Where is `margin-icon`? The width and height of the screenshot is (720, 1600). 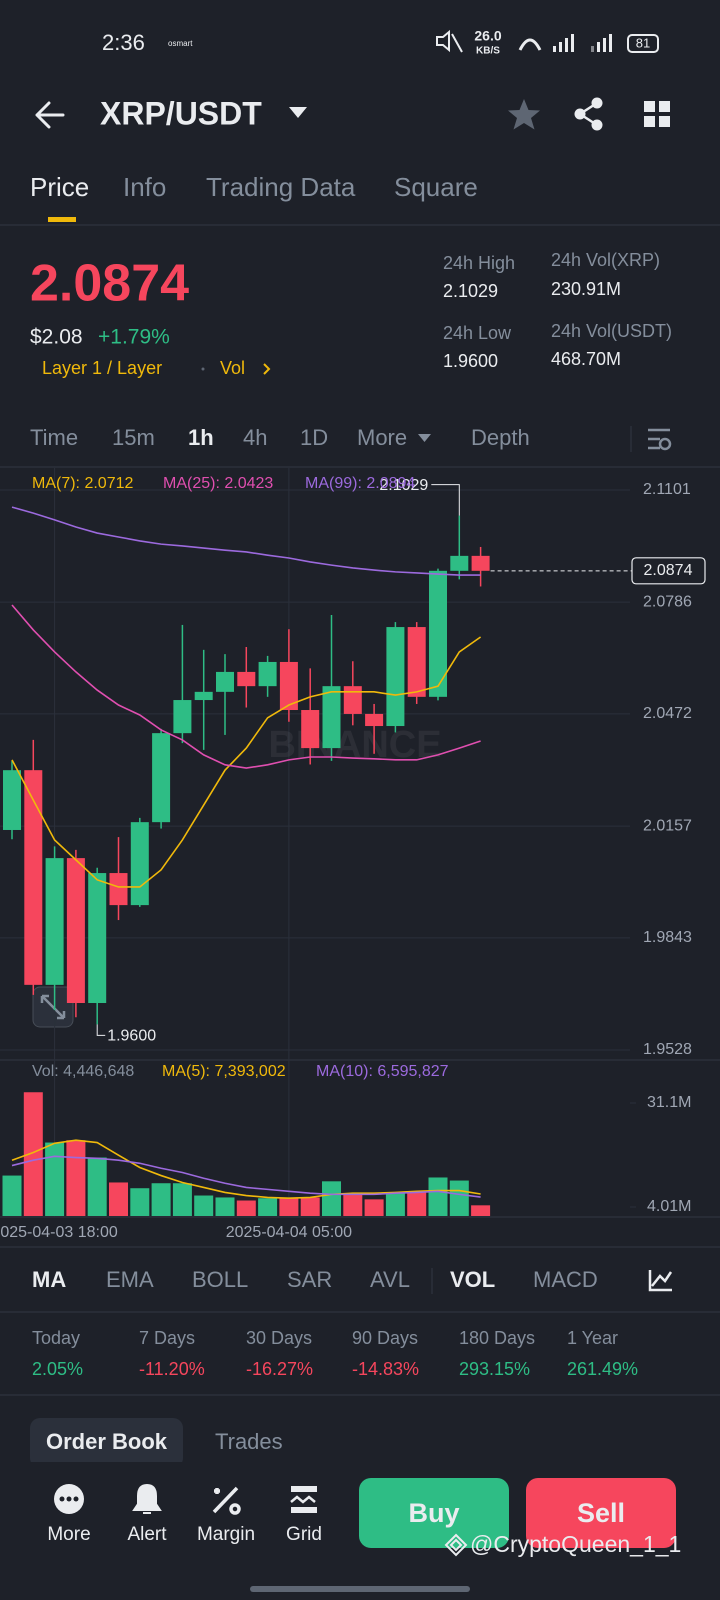 margin-icon is located at coordinates (226, 1500).